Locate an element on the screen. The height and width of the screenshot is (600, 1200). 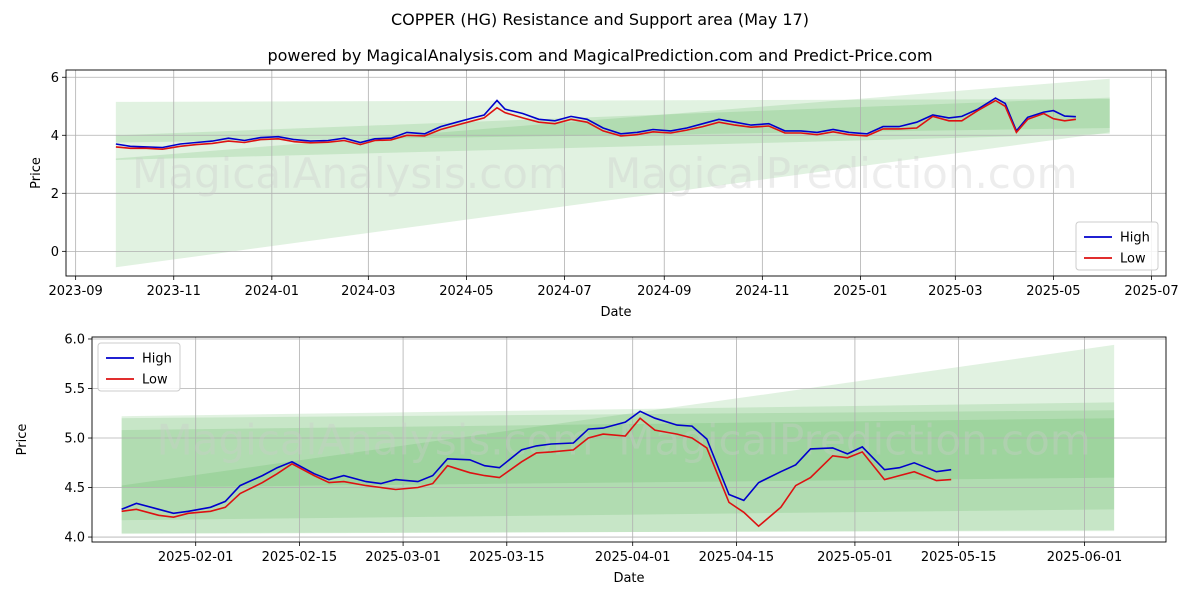
x-tick-label: 2025-06-01 is located at coordinates (1085, 557).